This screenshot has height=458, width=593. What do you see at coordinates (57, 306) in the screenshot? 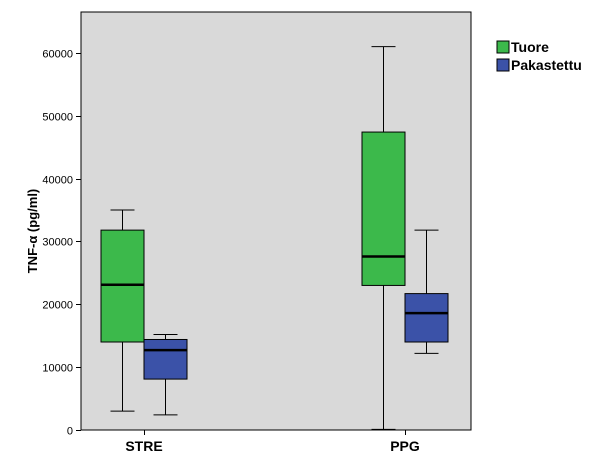
I see `y-tick-label: 20000` at bounding box center [57, 306].